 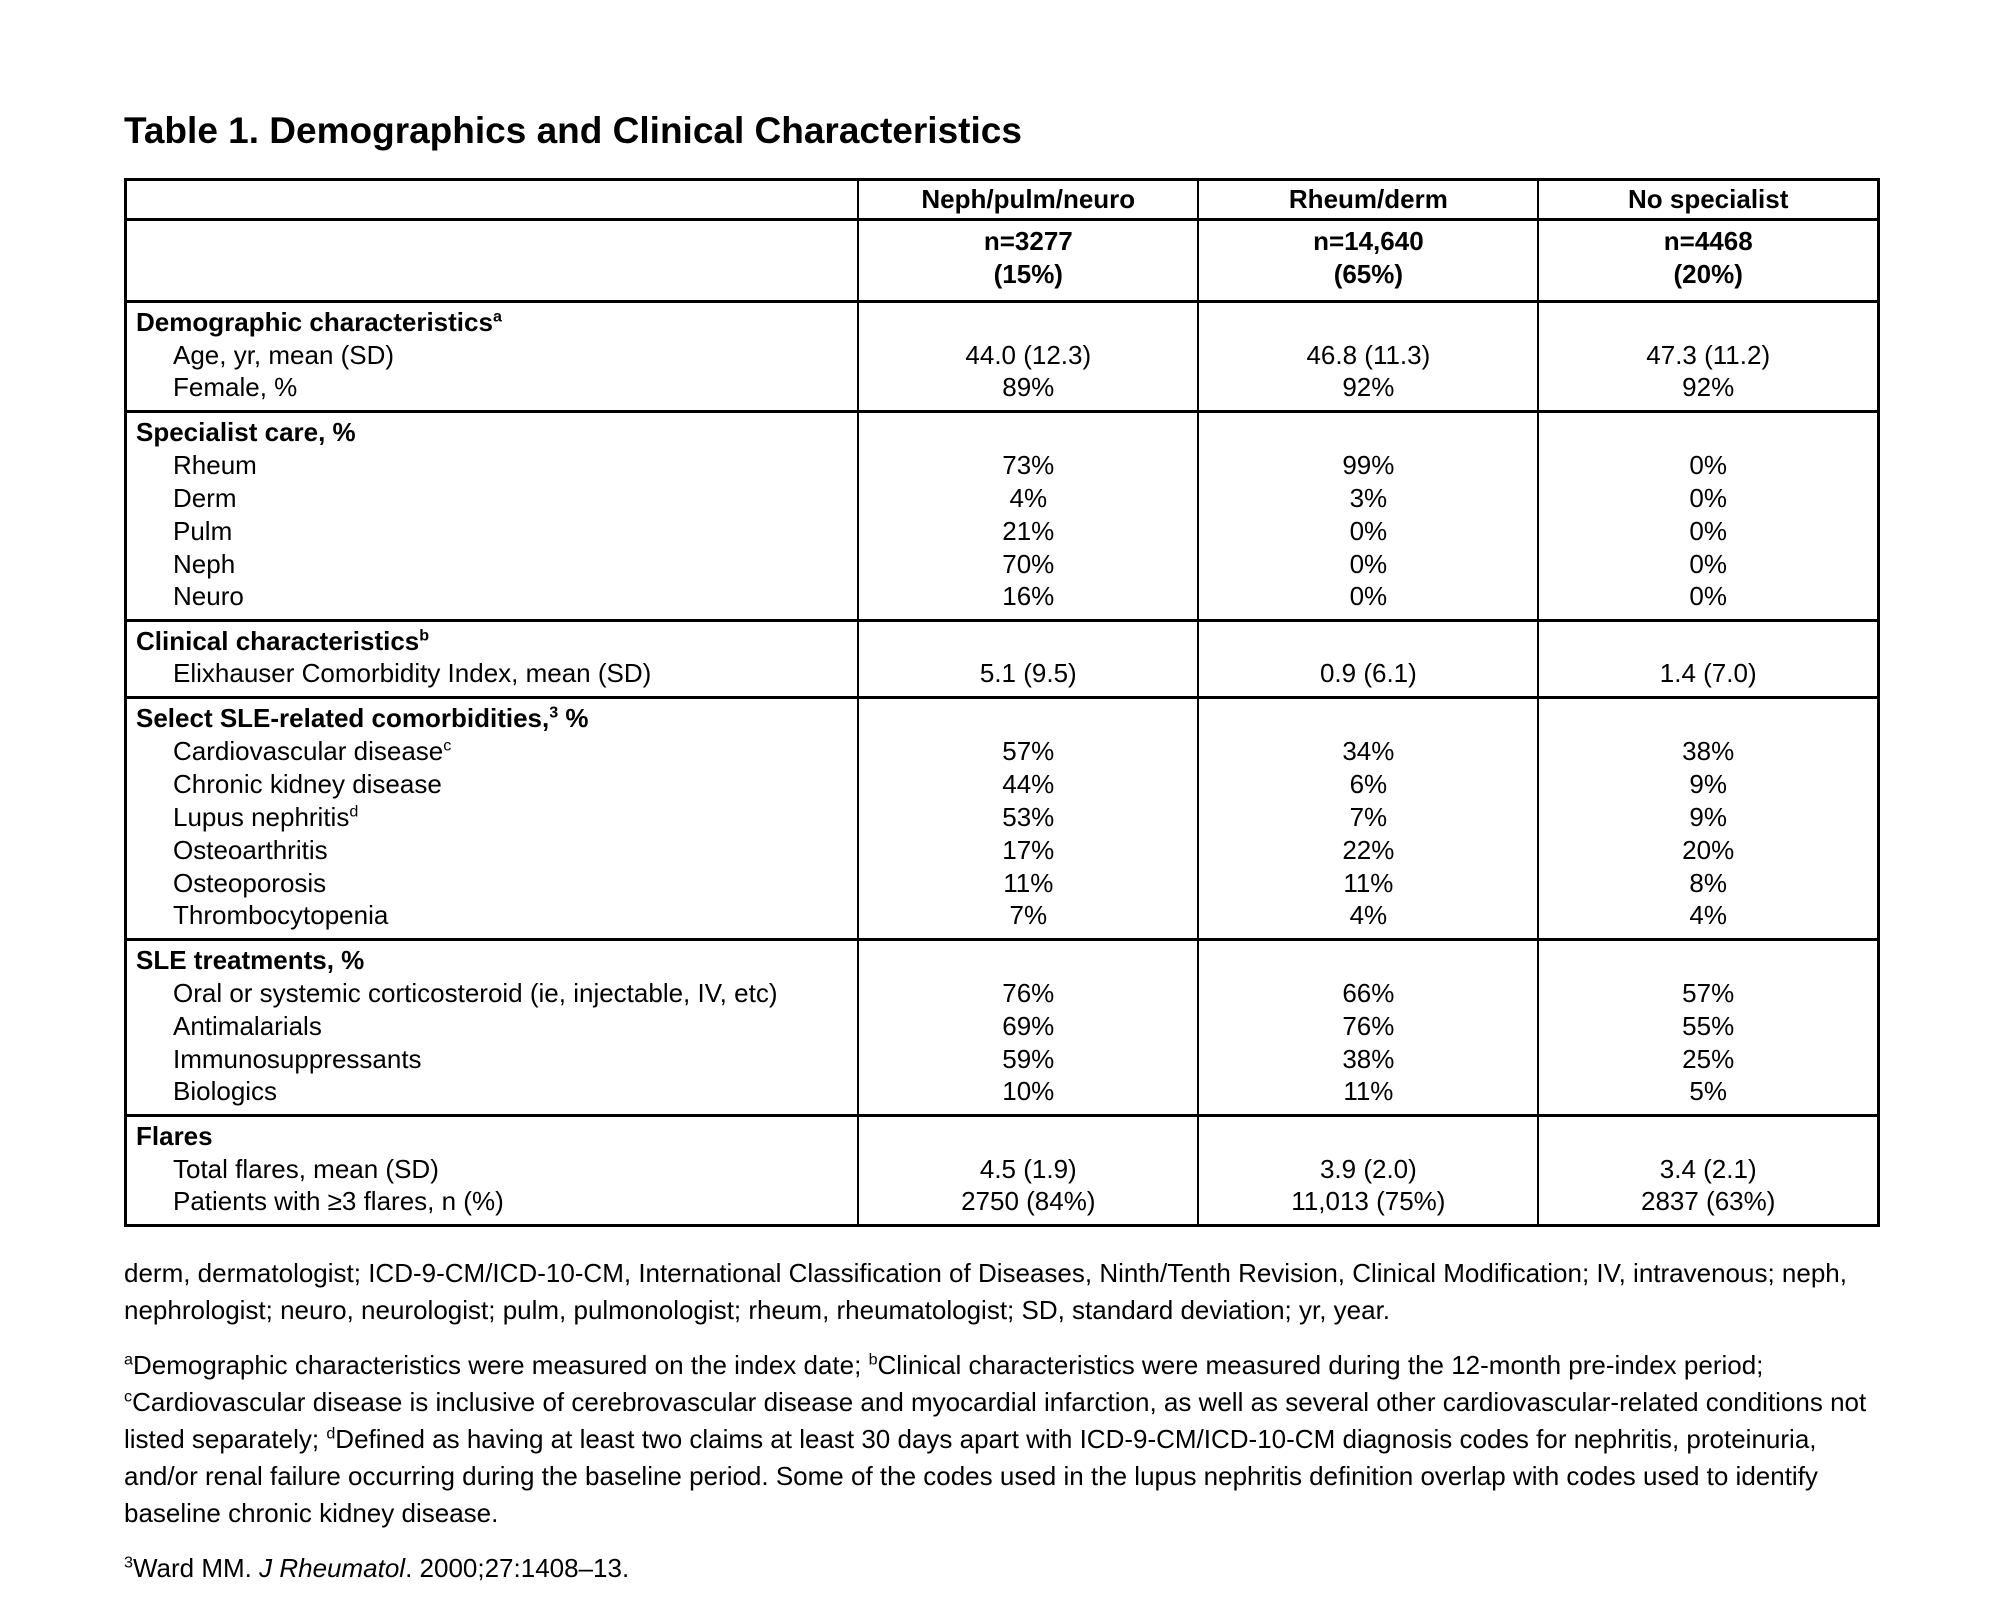 What do you see at coordinates (492, 1059) in the screenshot?
I see `row-label: Immunosuppressants` at bounding box center [492, 1059].